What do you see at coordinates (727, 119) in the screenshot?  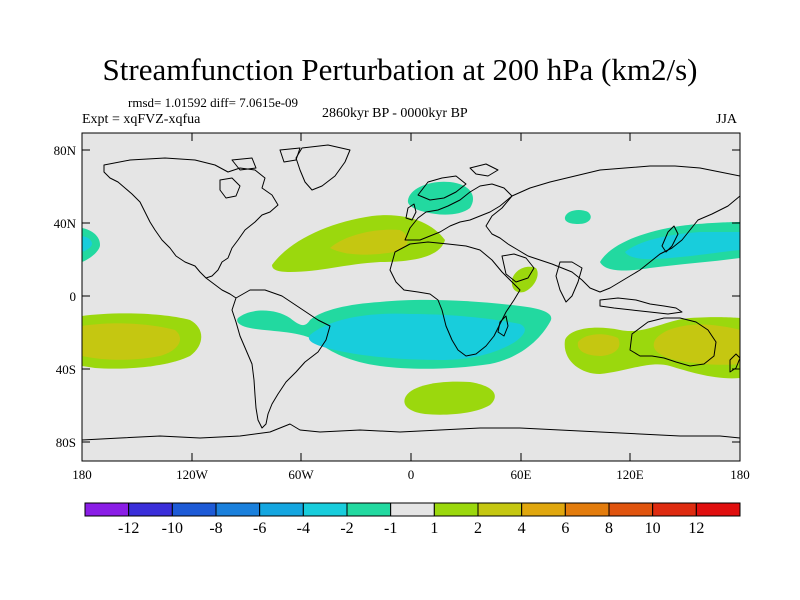 I see `season-label: JJA` at bounding box center [727, 119].